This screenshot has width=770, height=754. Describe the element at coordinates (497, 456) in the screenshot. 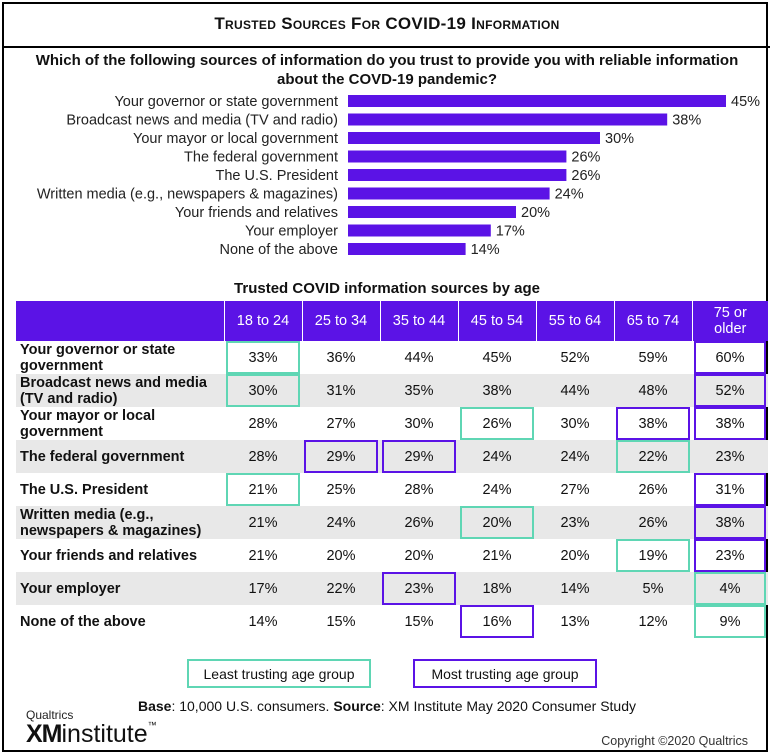

I see `table-cell: 24%` at that location.